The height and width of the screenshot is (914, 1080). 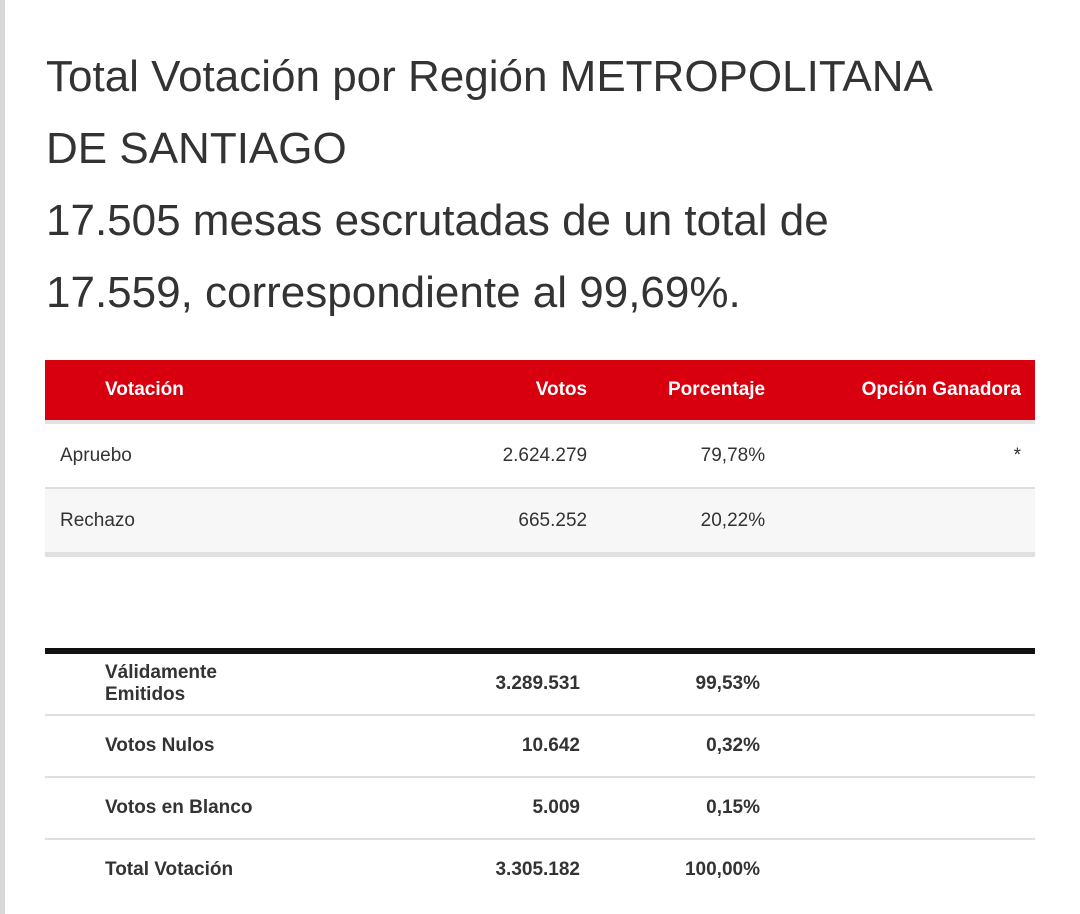 I want to click on totals-row: Votos Nulos 10.642 0,32%, so click(x=540, y=746).